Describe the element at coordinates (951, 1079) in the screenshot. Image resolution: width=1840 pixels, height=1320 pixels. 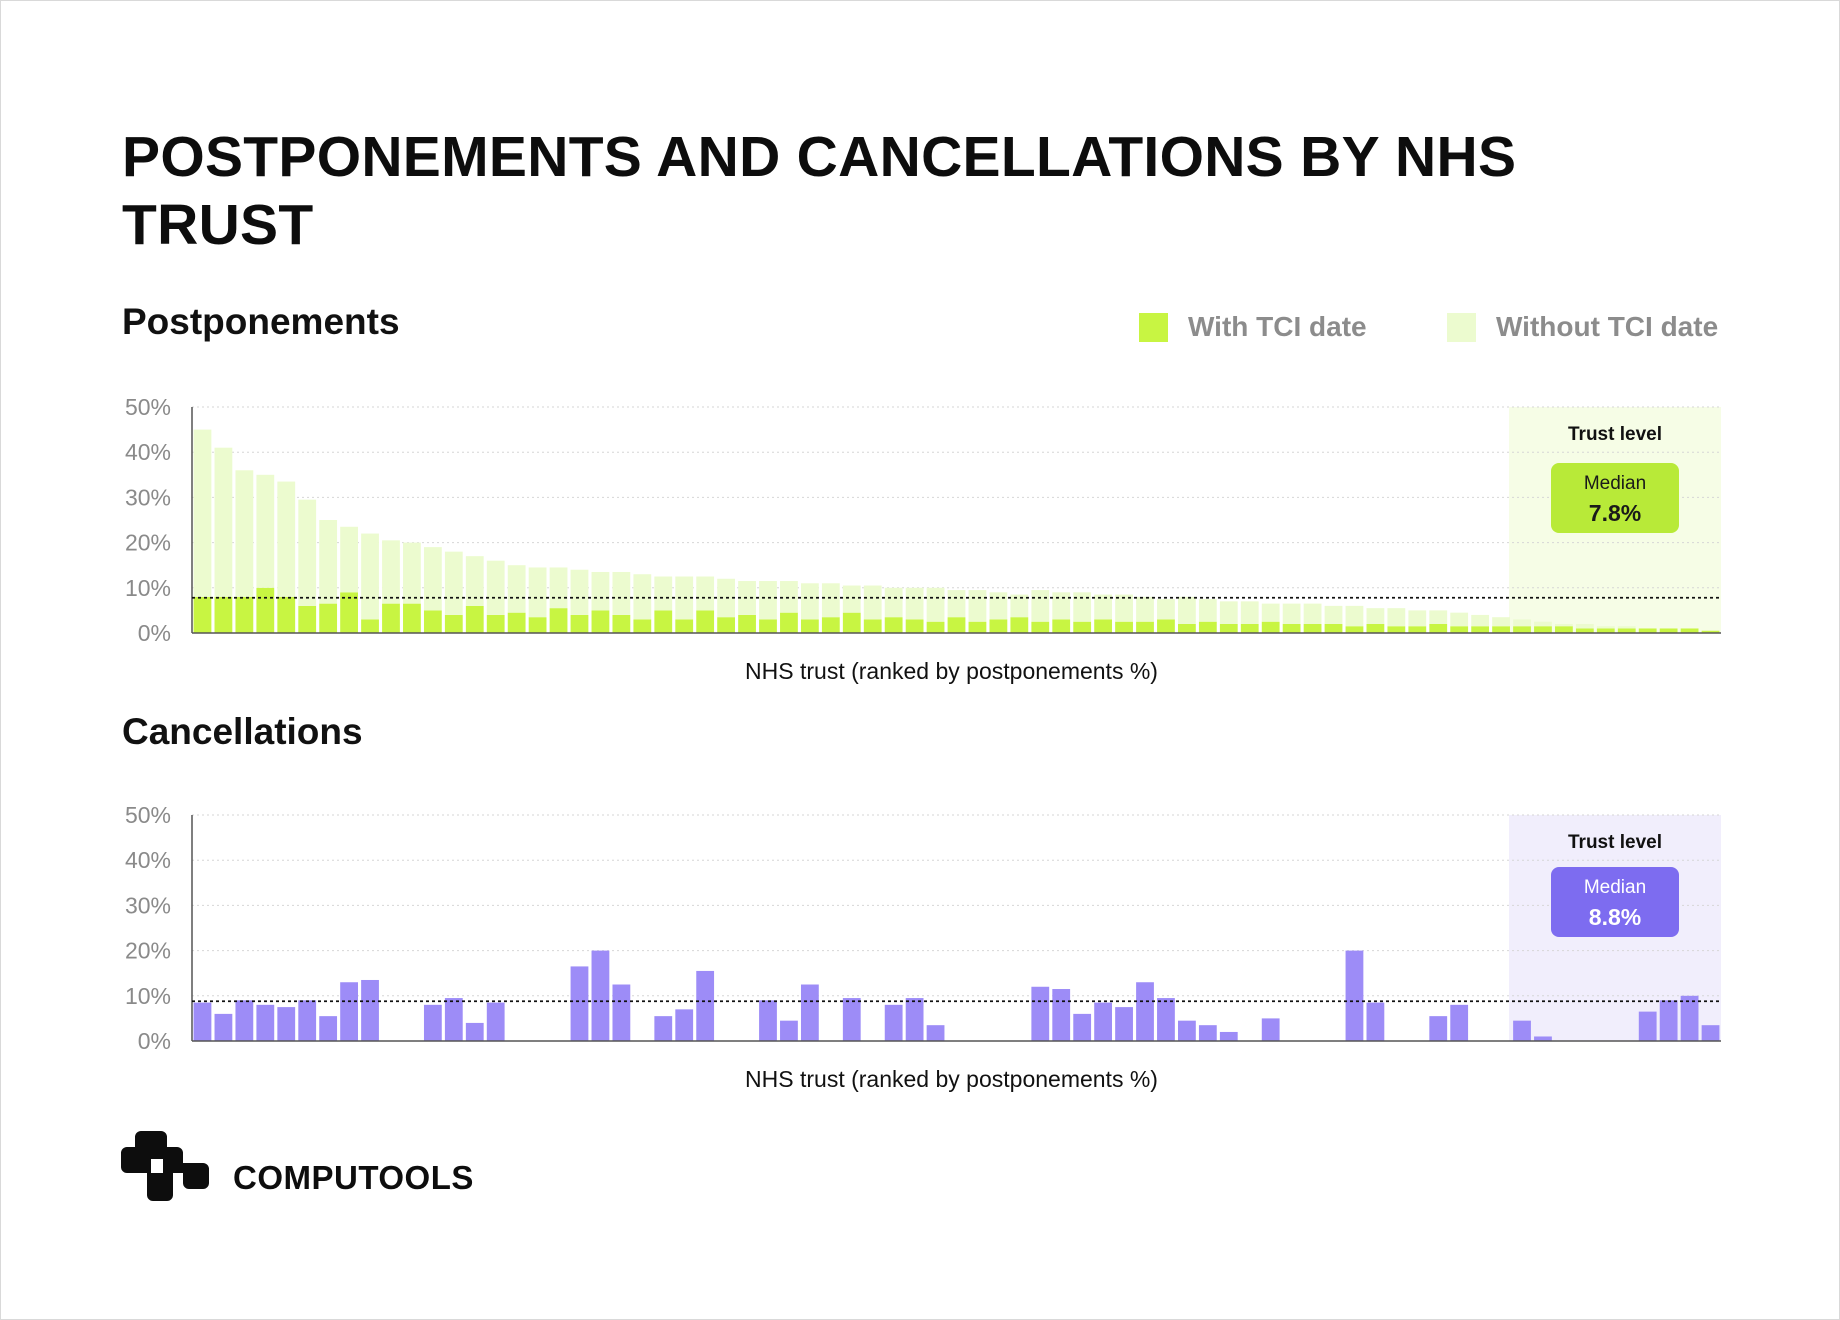
I see `x-axis-label: NHS trust (ranked by postponements %)` at that location.